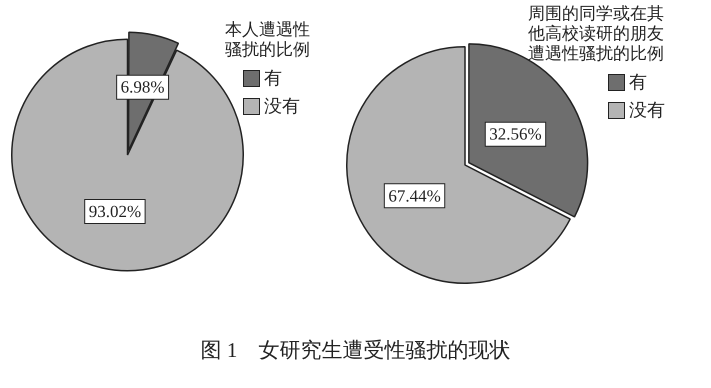 This screenshot has height=388, width=711. What do you see at coordinates (596, 34) in the screenshot?
I see `legend-title: 周围的同学或在其他高校读研的朋友遭遇性骚扰的比例` at bounding box center [596, 34].